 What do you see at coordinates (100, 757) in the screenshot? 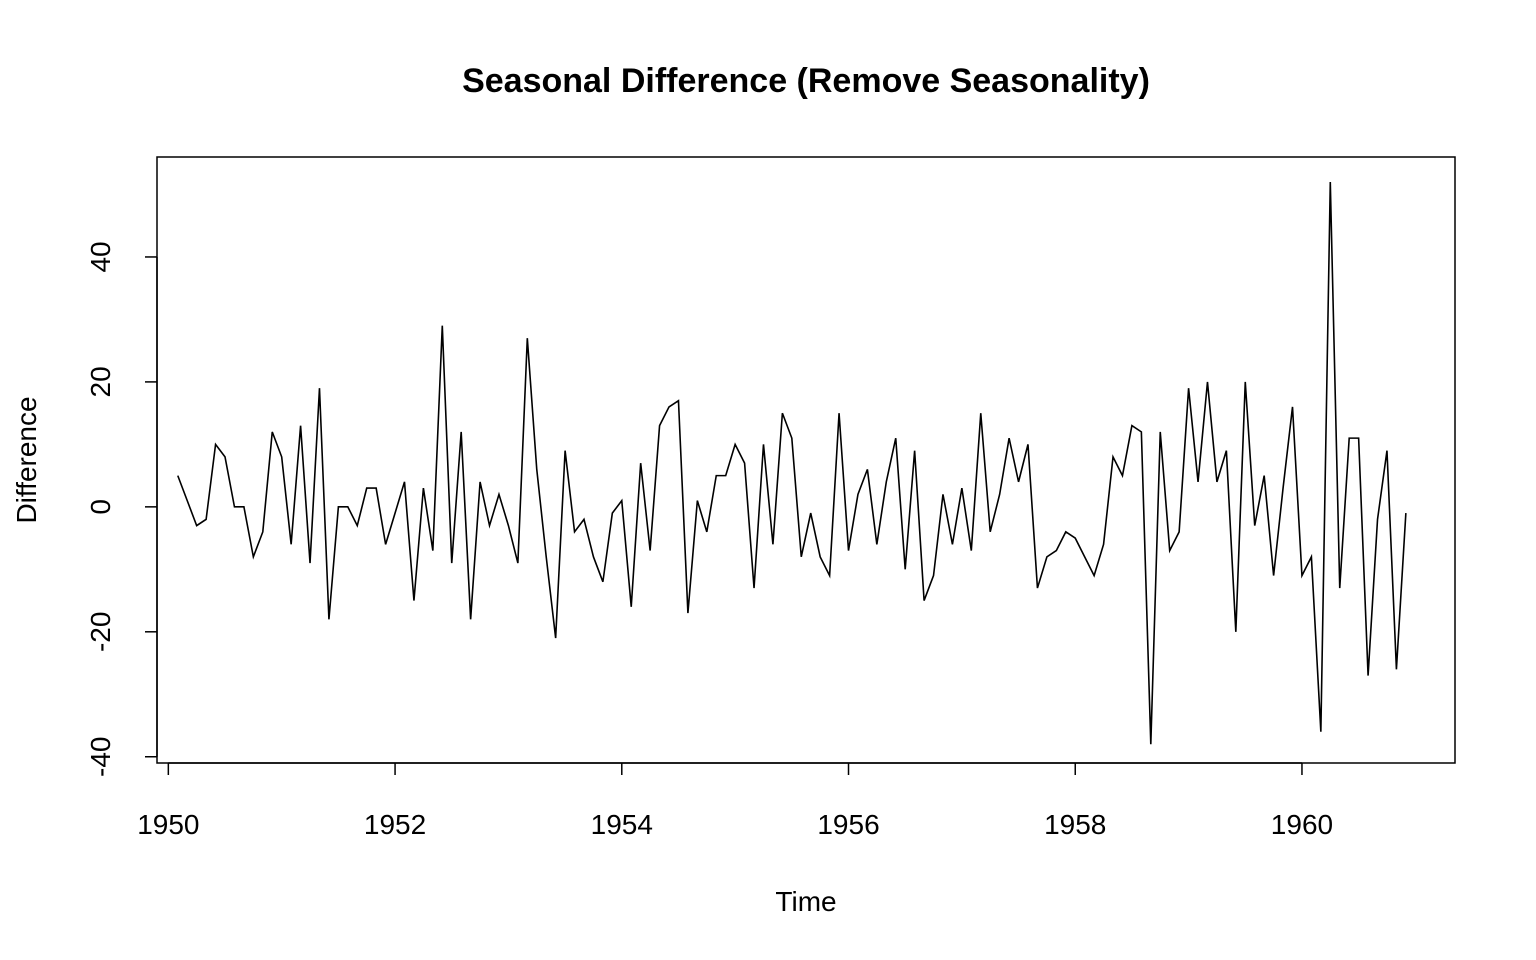
I see `y-tick-label: -40` at bounding box center [100, 757].